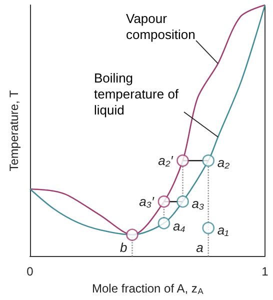 This screenshot has height=300, width=273. Describe the element at coordinates (30, 271) in the screenshot. I see `x-tick-label: 0` at that location.